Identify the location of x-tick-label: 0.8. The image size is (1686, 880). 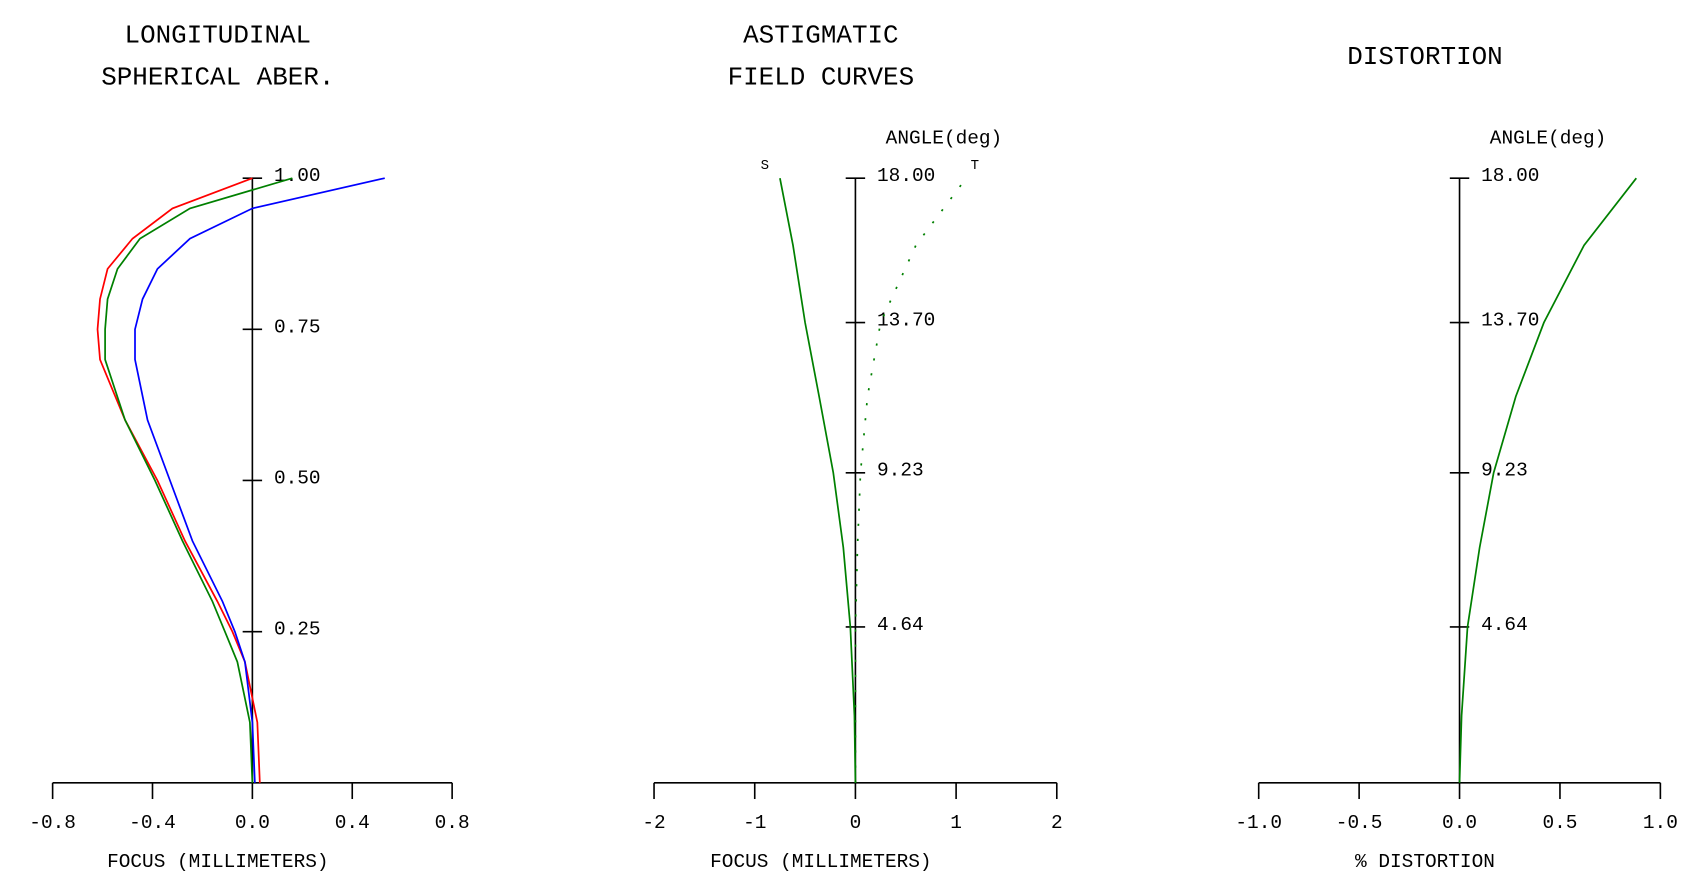
(452, 823).